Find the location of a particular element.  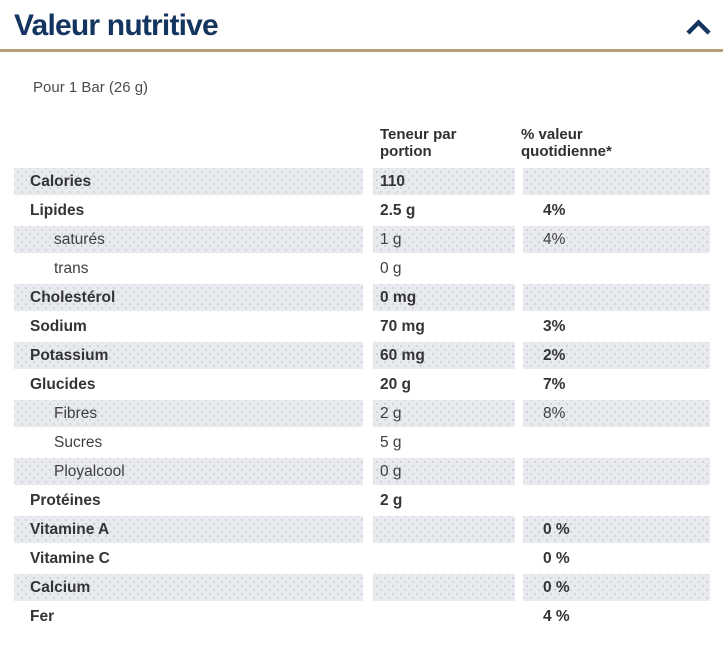

row-label-cell: Vitamine A is located at coordinates (188, 529).